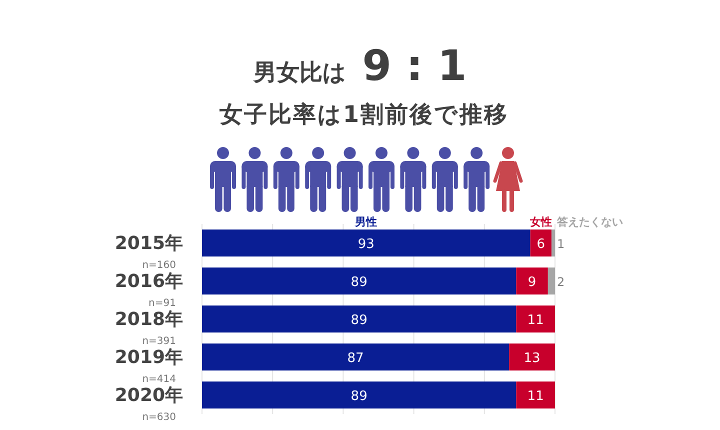 This screenshot has width=720, height=430. What do you see at coordinates (148, 366) in the screenshot?
I see `y-tick-label: 2019年 n=414` at bounding box center [148, 366].